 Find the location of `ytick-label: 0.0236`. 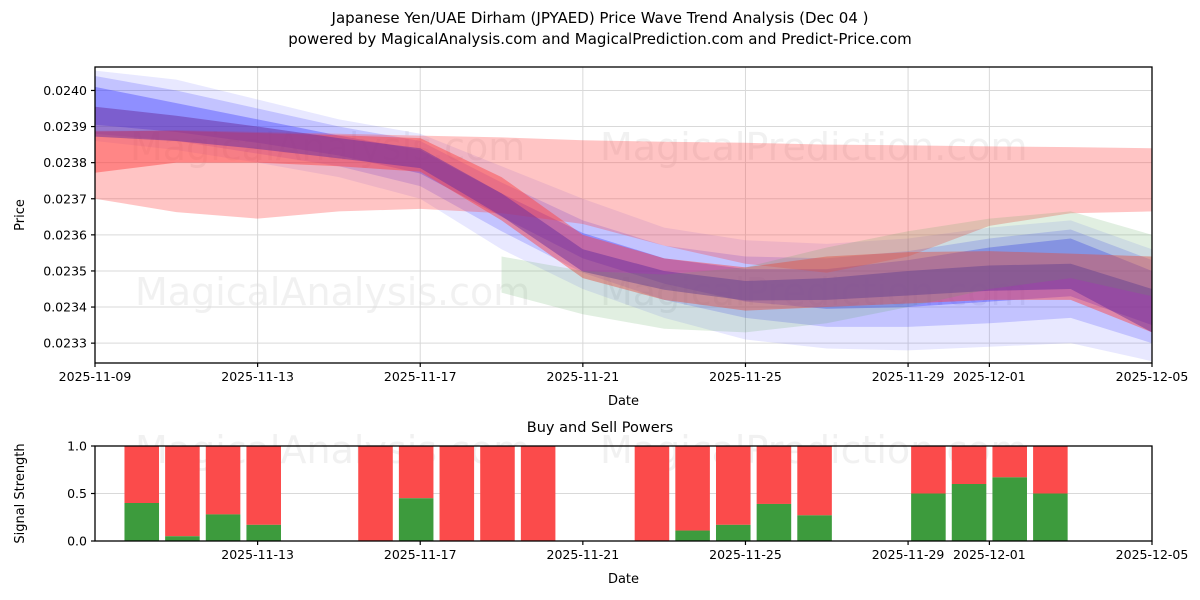

ytick-label: 0.0236 is located at coordinates (65, 234).